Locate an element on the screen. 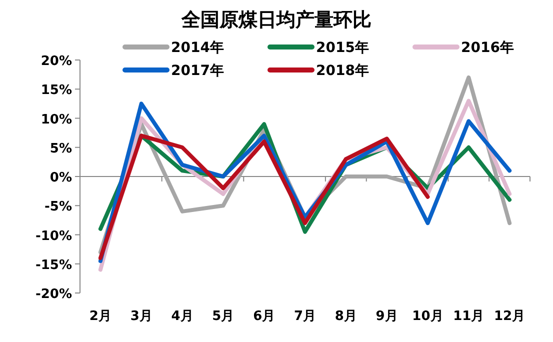 This screenshot has width=553, height=342. y-tick-label: -10% is located at coordinates (53, 236).